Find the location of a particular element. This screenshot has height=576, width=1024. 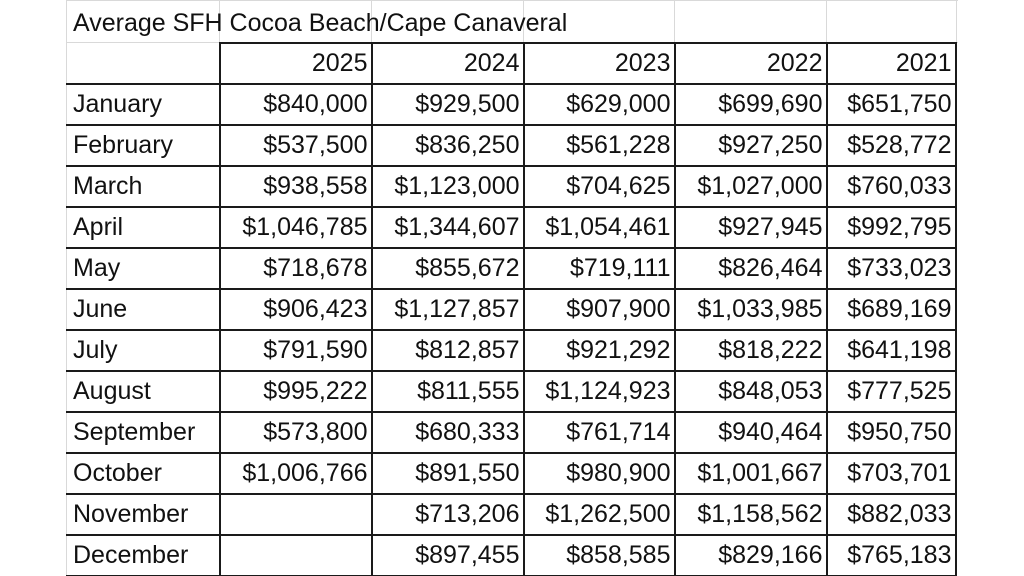

gridline-horizontal is located at coordinates (512, 0).